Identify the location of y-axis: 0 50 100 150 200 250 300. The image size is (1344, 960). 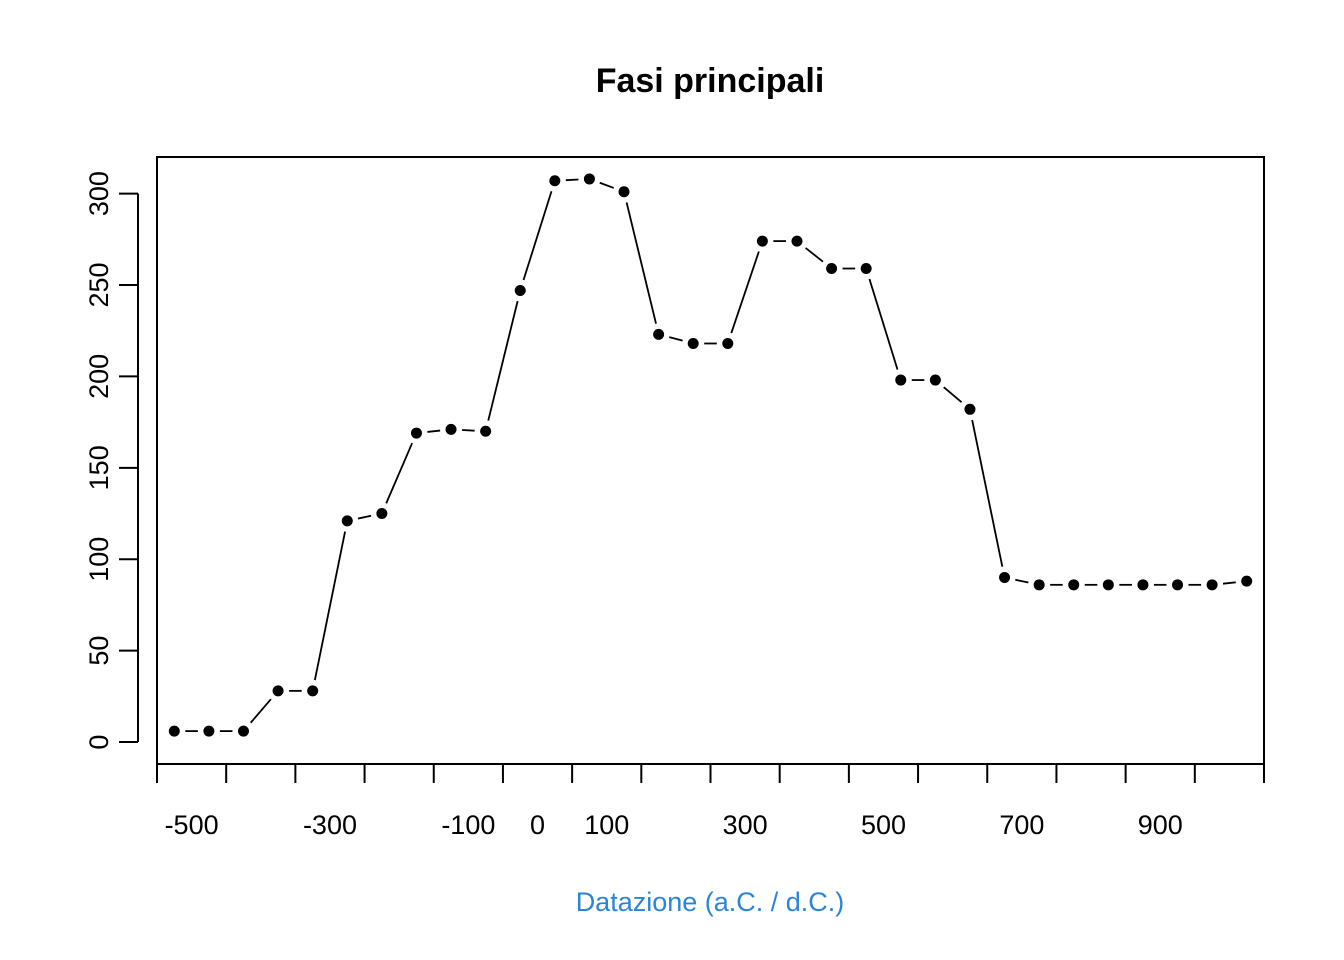
(111, 460).